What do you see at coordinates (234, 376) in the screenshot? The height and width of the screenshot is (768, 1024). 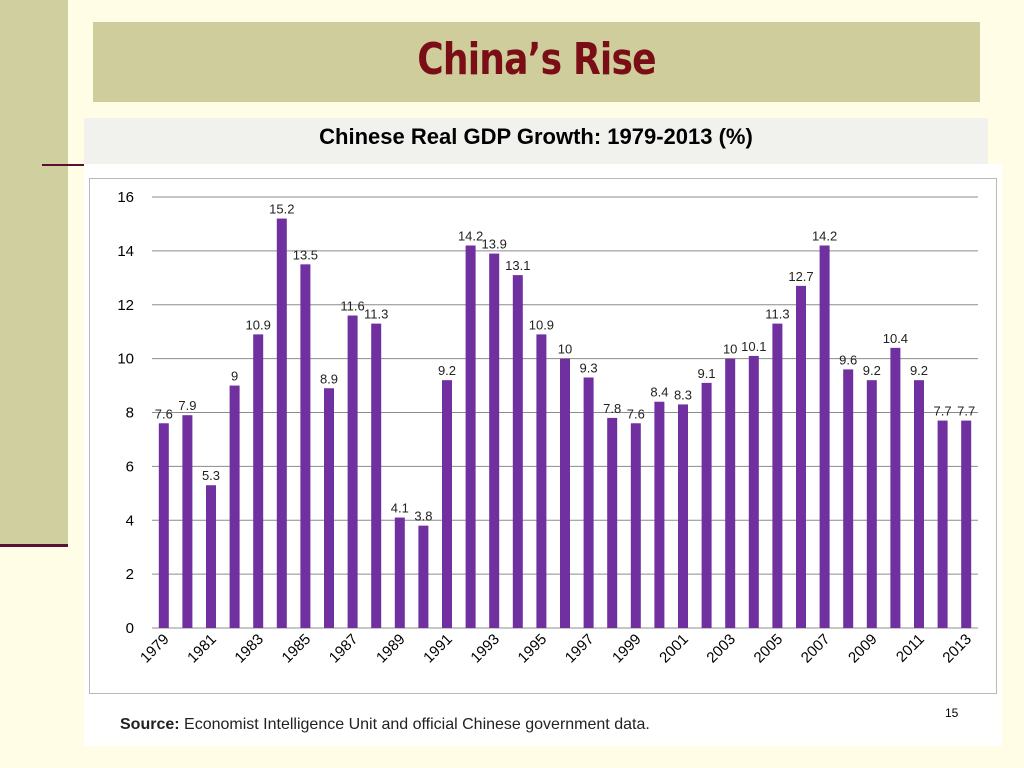 I see `data-label: 9` at bounding box center [234, 376].